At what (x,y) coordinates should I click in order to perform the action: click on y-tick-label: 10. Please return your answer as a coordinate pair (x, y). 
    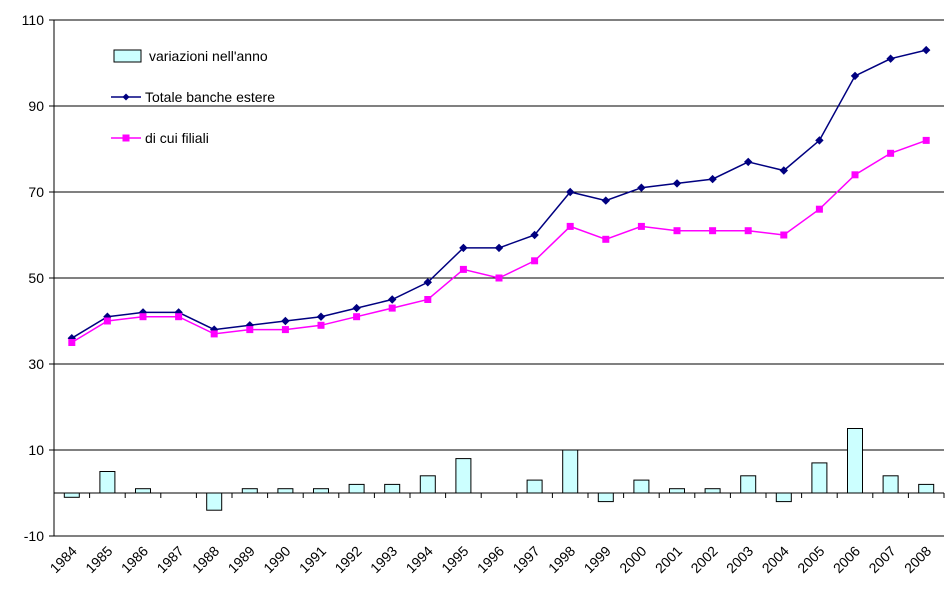
    Looking at the image, I should click on (36, 450).